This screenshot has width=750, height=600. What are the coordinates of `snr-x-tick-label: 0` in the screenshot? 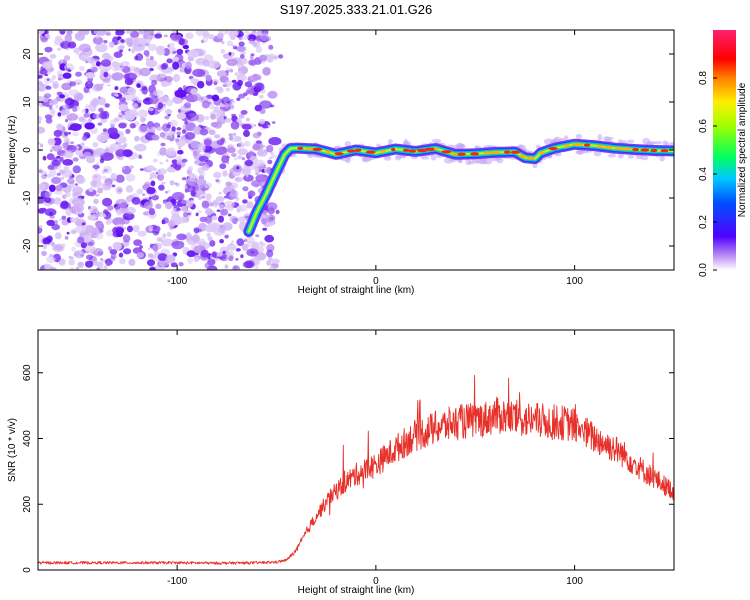 It's located at (376, 581).